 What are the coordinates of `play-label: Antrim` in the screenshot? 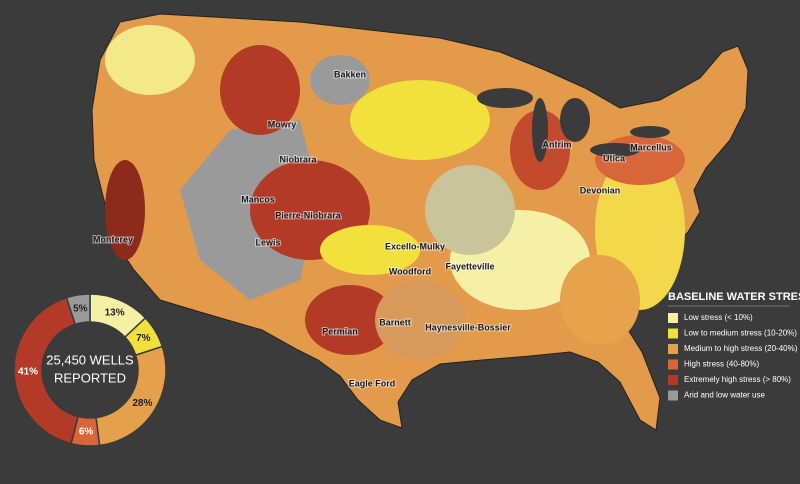 It's located at (557, 144).